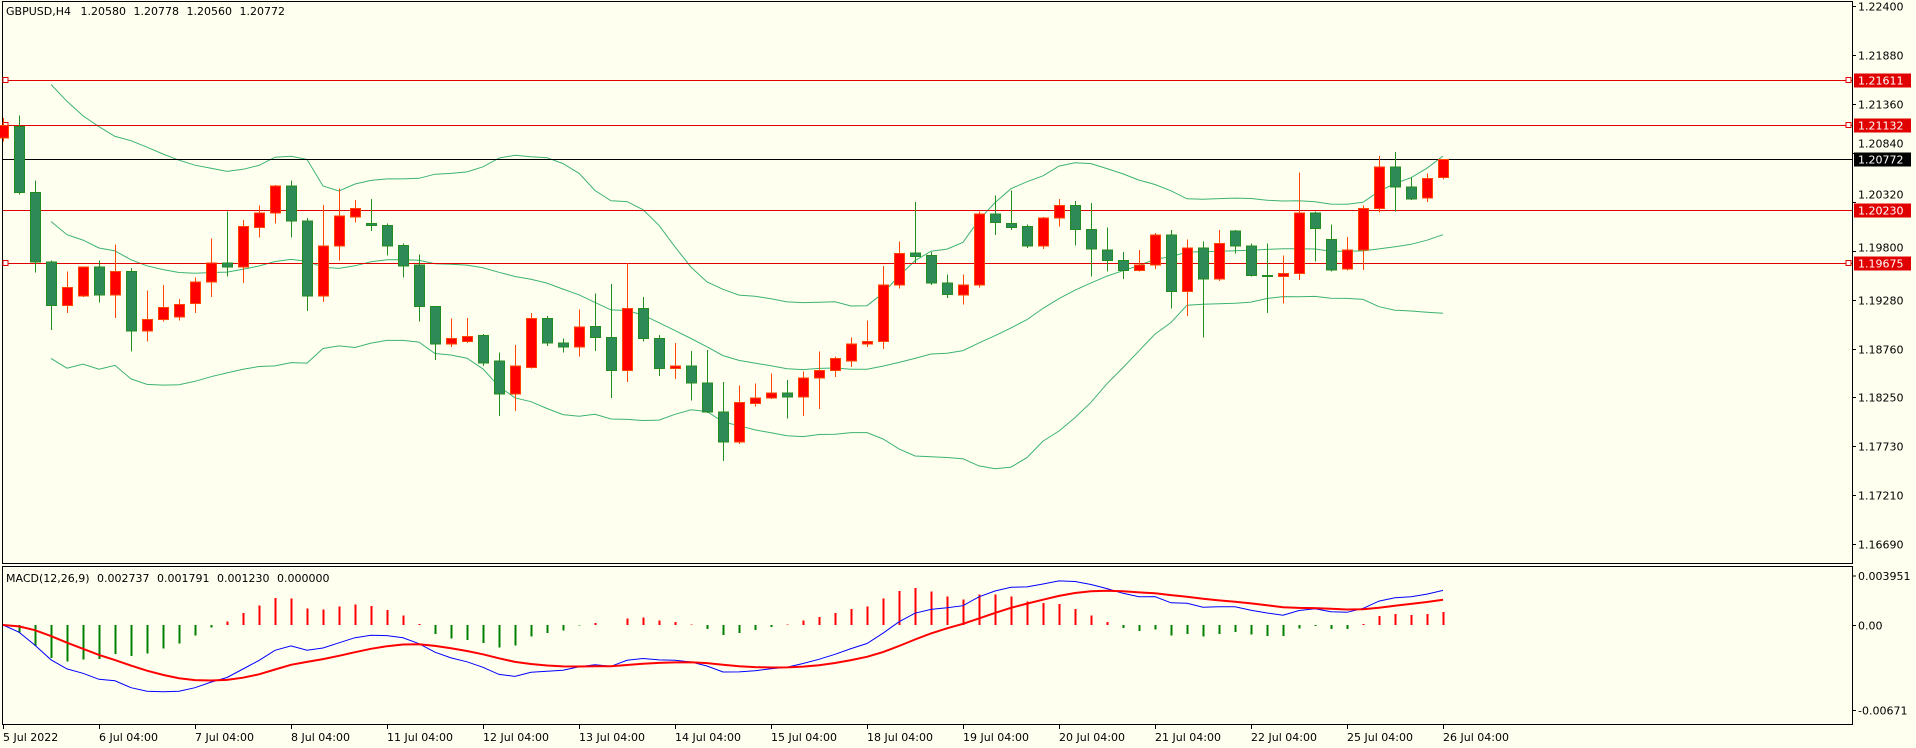 This screenshot has width=1916, height=748. I want to click on macd-value-4: 0.000000, so click(303, 578).